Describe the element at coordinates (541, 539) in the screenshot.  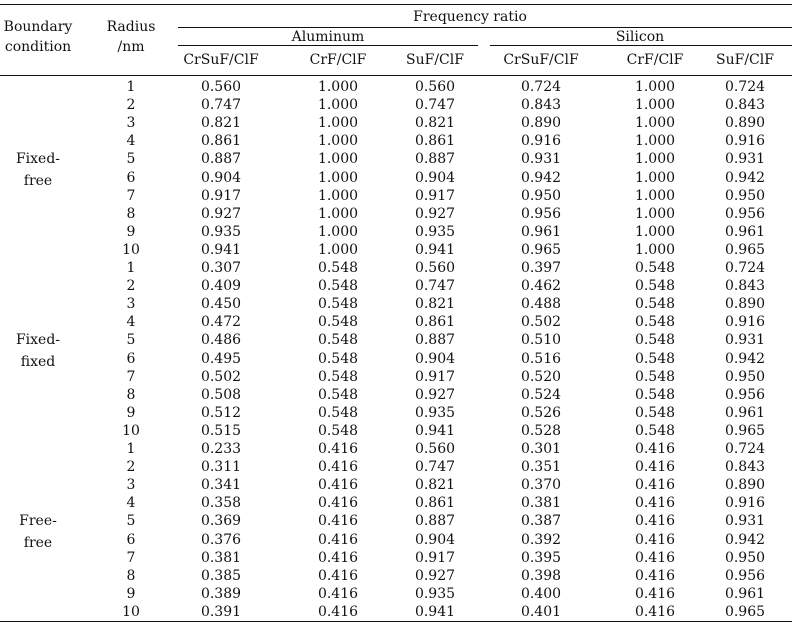
I see `value-cell: 0.392` at that location.